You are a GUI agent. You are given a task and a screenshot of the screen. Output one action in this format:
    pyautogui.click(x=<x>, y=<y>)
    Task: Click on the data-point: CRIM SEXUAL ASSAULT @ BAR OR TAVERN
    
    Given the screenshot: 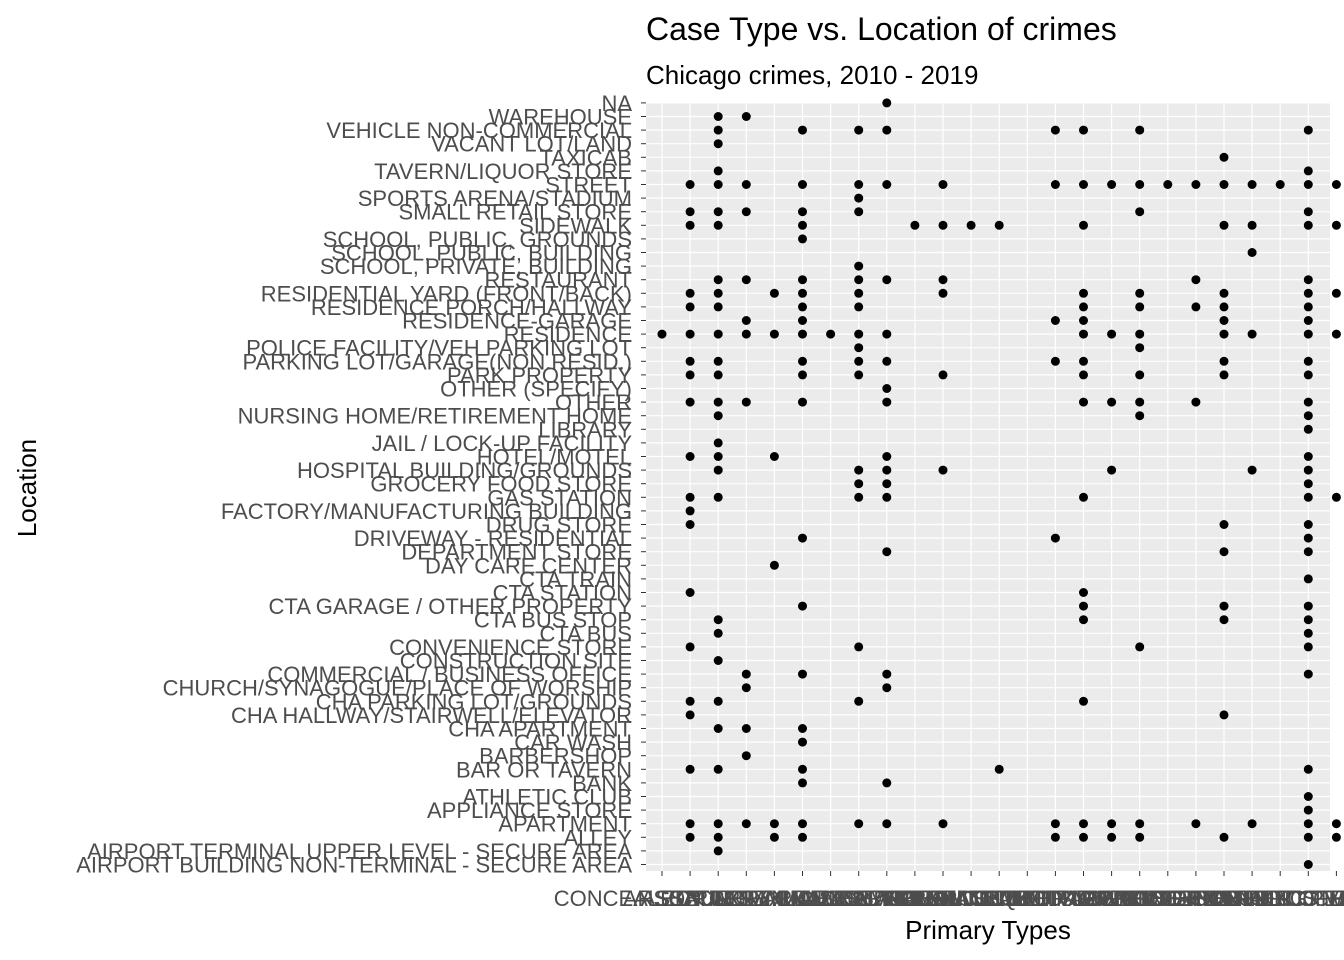 What is the action you would take?
    pyautogui.click(x=802, y=769)
    